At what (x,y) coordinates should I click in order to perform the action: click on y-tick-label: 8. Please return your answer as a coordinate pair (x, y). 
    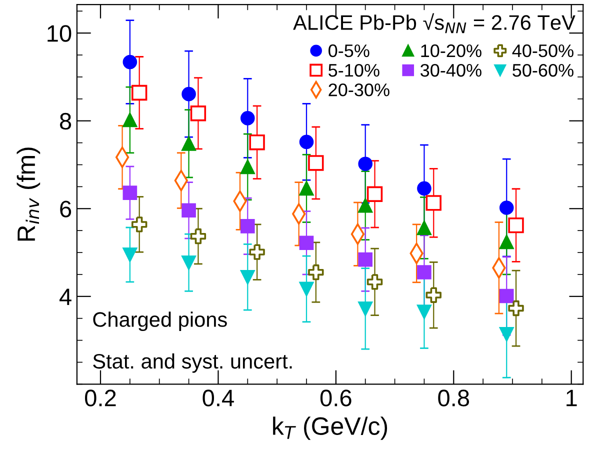
    Looking at the image, I should click on (66, 121).